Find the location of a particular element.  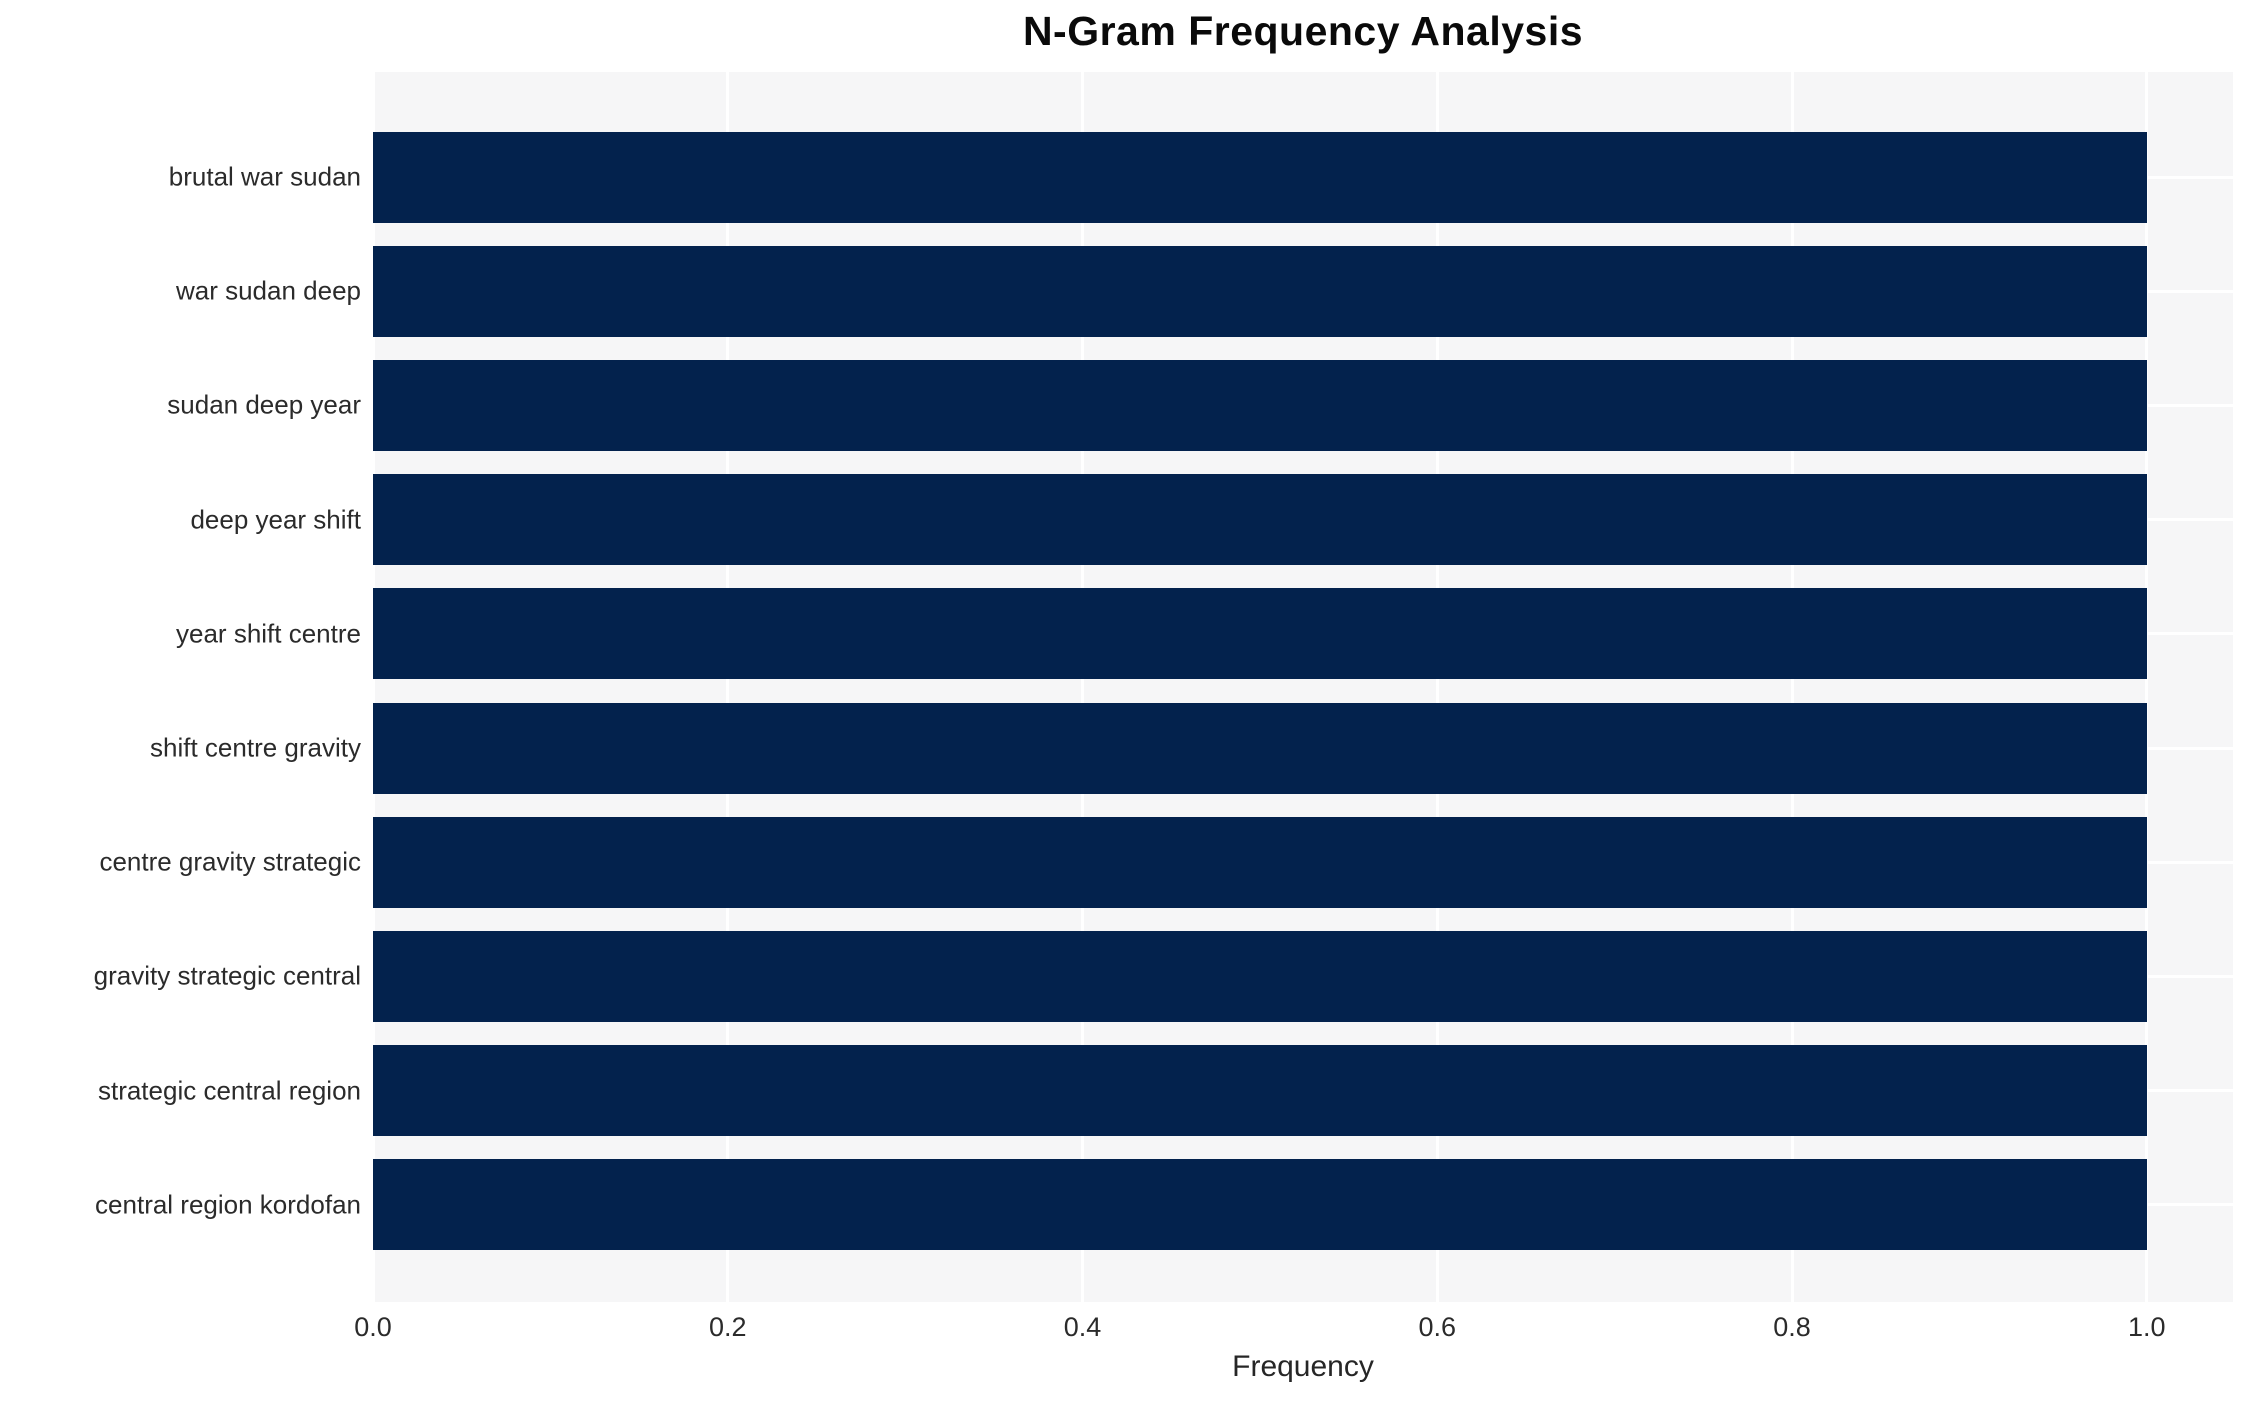

y-tick-label: brutal war sudan is located at coordinates (264, 176).